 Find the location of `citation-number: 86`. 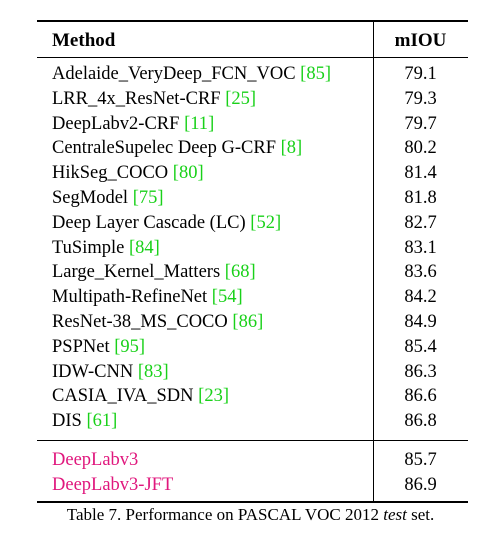

citation-number: 86 is located at coordinates (248, 321).